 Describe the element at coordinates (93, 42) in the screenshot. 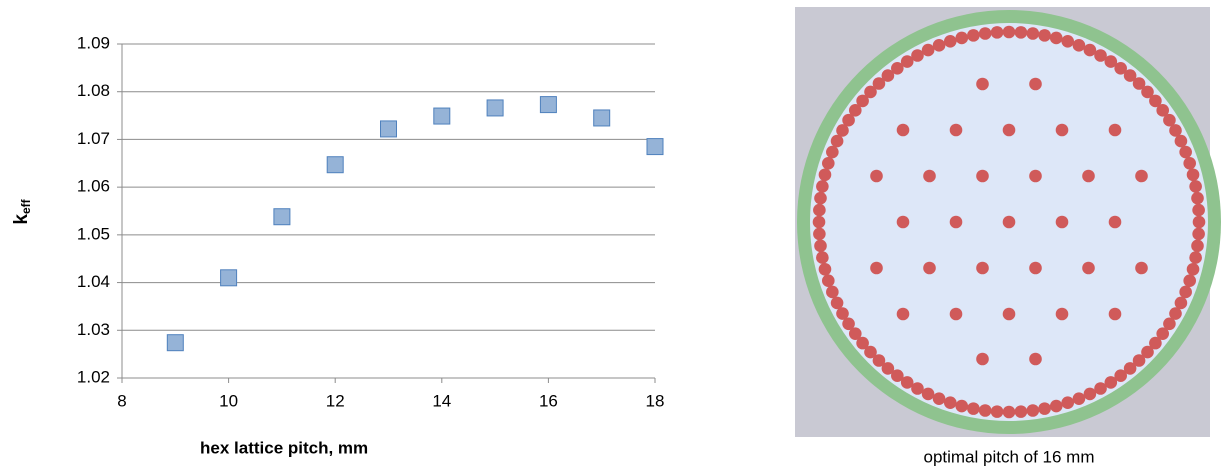

I see `y-tick-label: 1.09` at that location.